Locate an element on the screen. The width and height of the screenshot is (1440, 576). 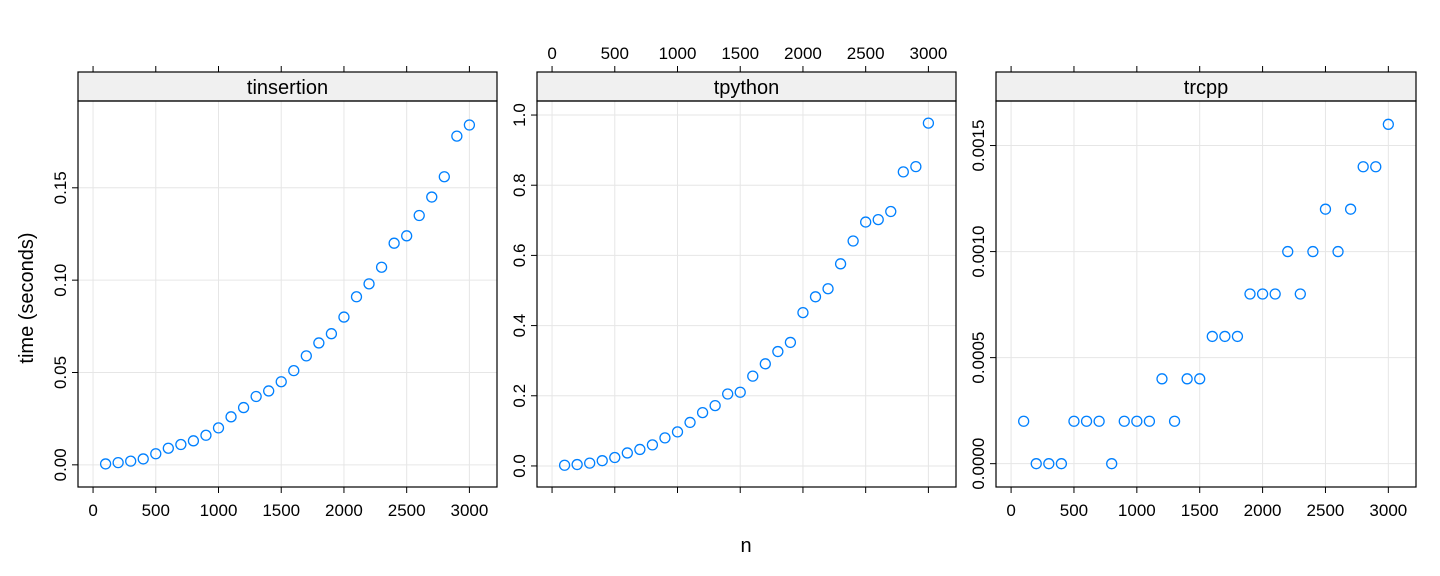
x-tick-label: 1500 is located at coordinates (281, 510).